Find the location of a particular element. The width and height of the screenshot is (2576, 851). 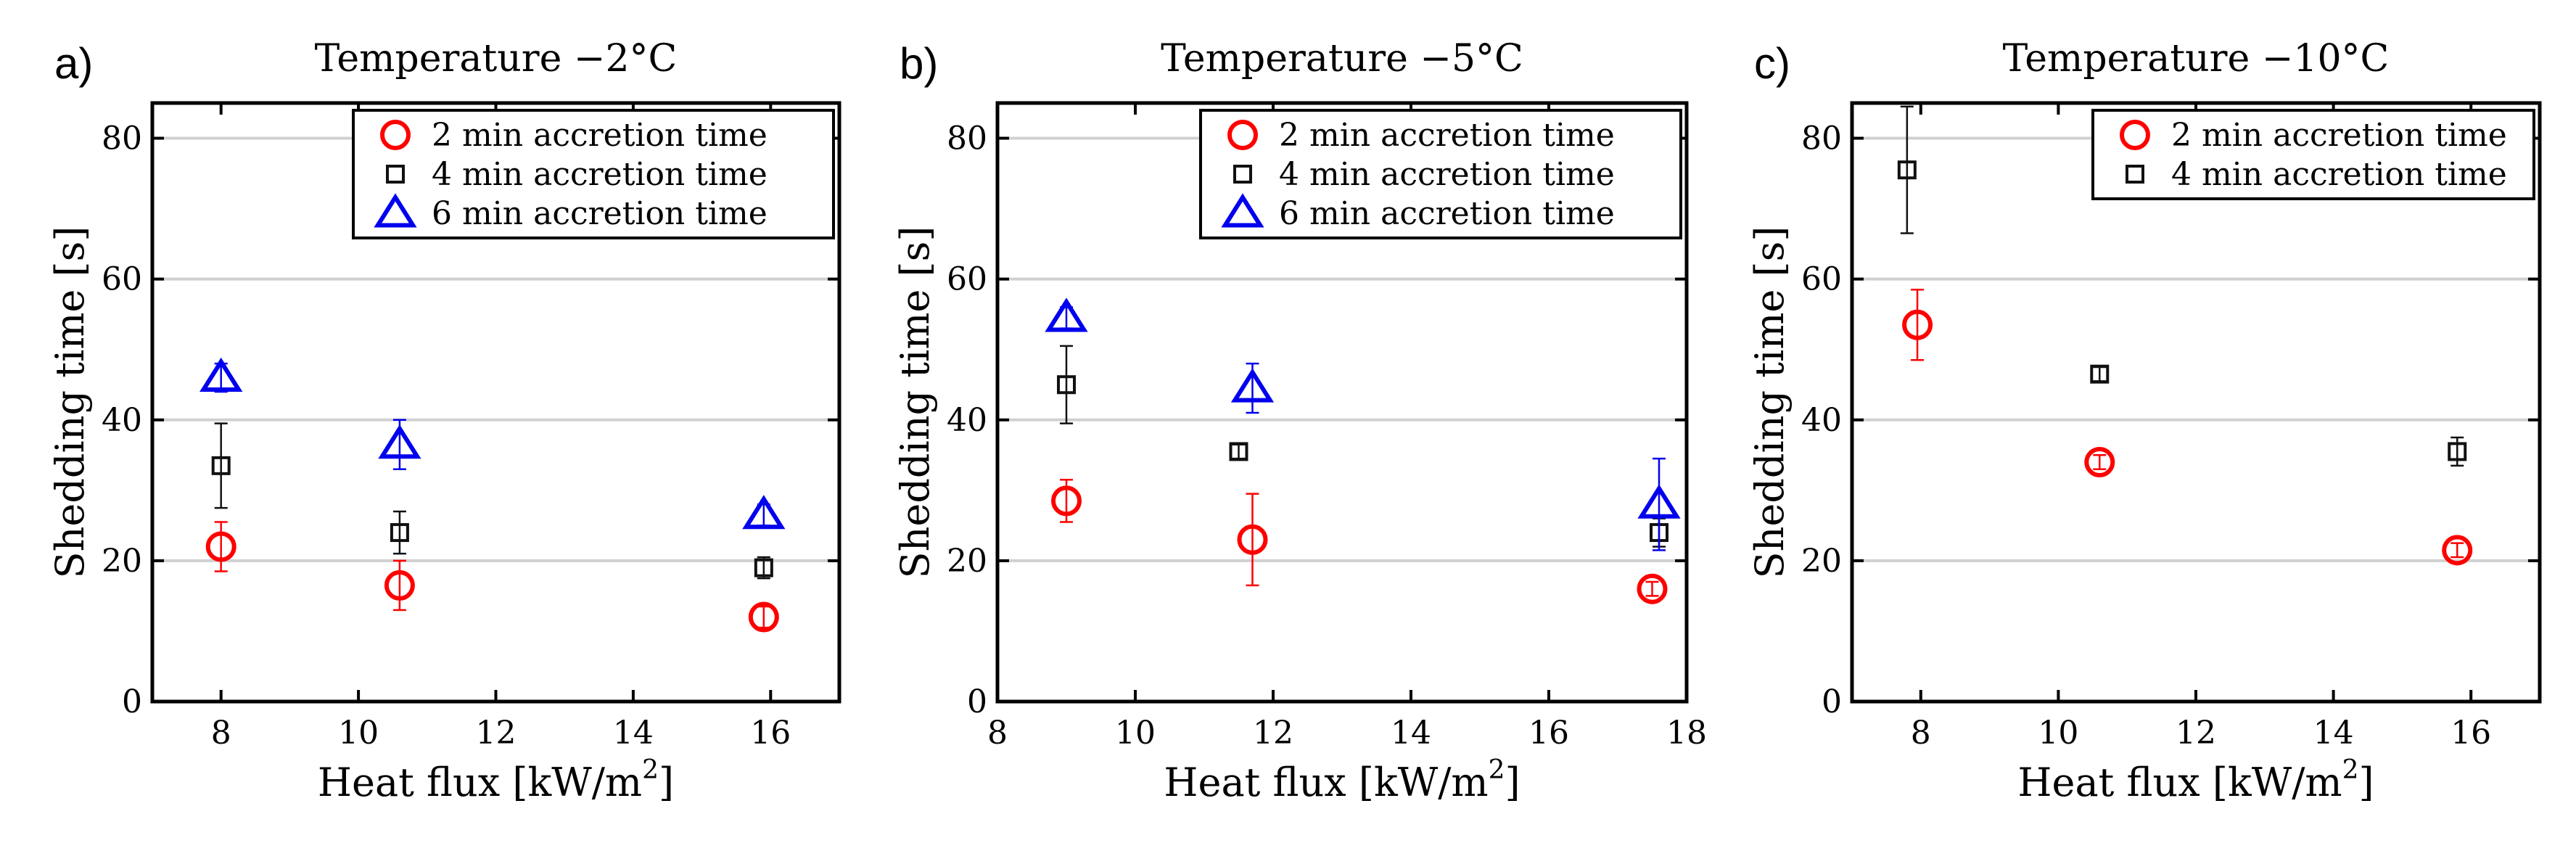

panel-label: b) is located at coordinates (919, 63).